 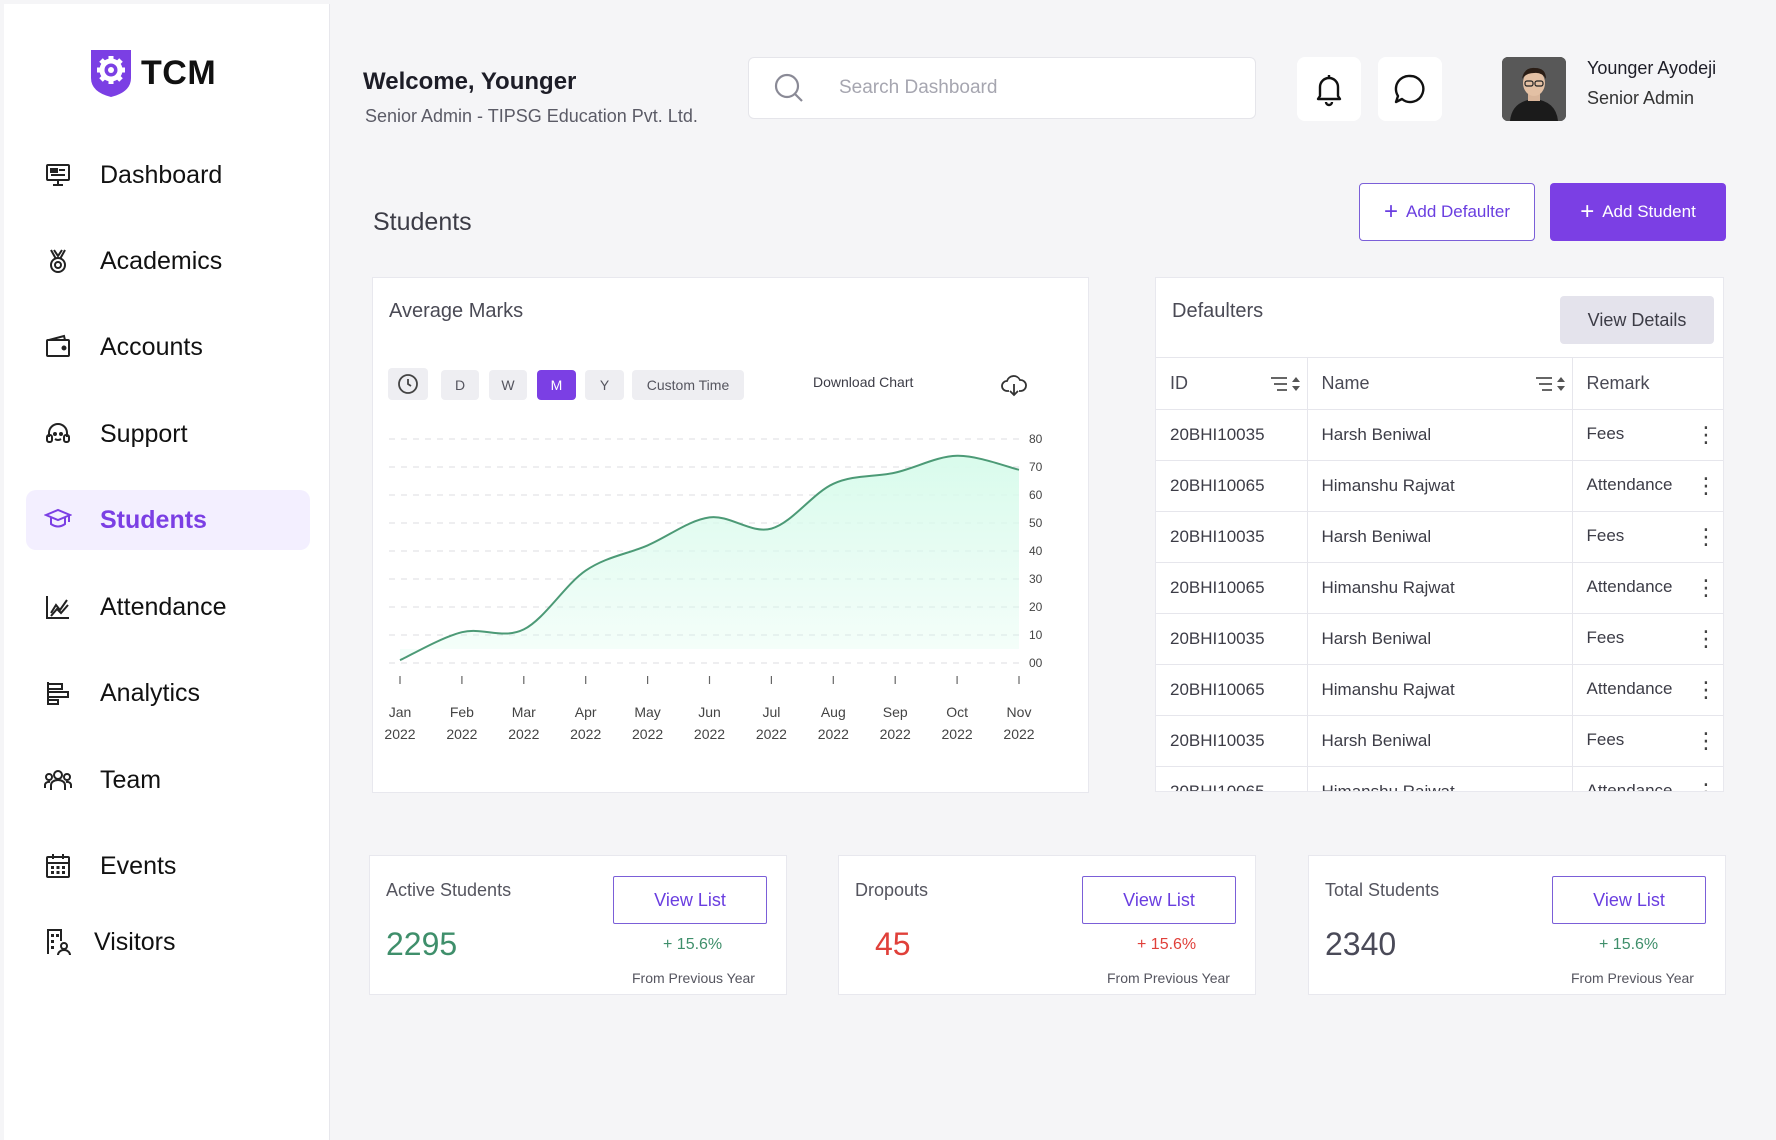 What do you see at coordinates (152, 73) in the screenshot?
I see `logo: TCM` at bounding box center [152, 73].